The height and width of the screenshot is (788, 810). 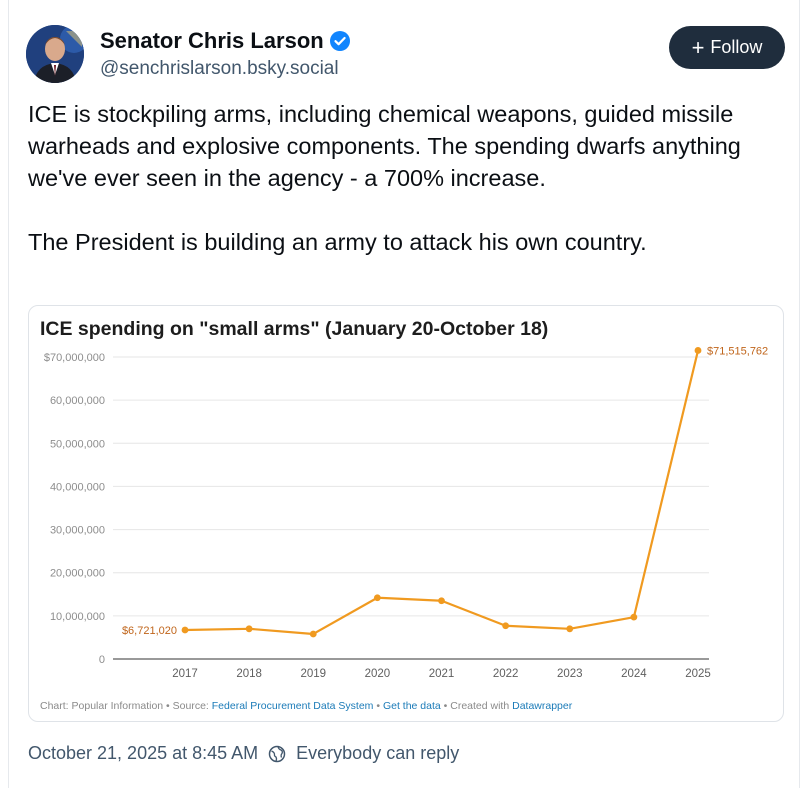 I want to click on author-name: Senator Chris Larson, so click(x=212, y=40).